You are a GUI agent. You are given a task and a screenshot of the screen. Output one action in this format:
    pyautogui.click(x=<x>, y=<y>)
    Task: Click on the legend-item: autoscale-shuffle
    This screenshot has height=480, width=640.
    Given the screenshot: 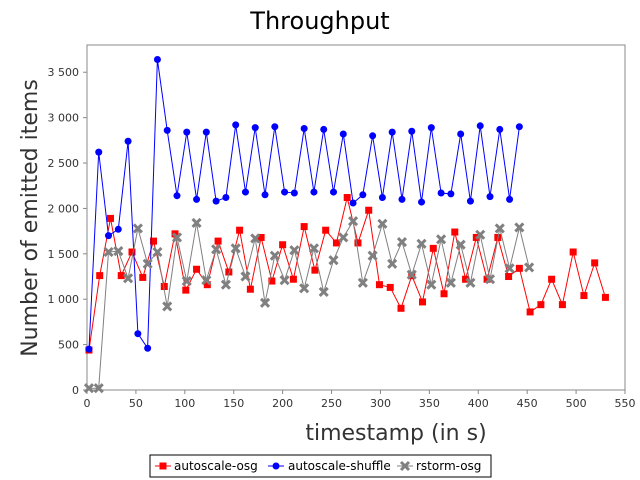 What is the action you would take?
    pyautogui.click(x=329, y=466)
    